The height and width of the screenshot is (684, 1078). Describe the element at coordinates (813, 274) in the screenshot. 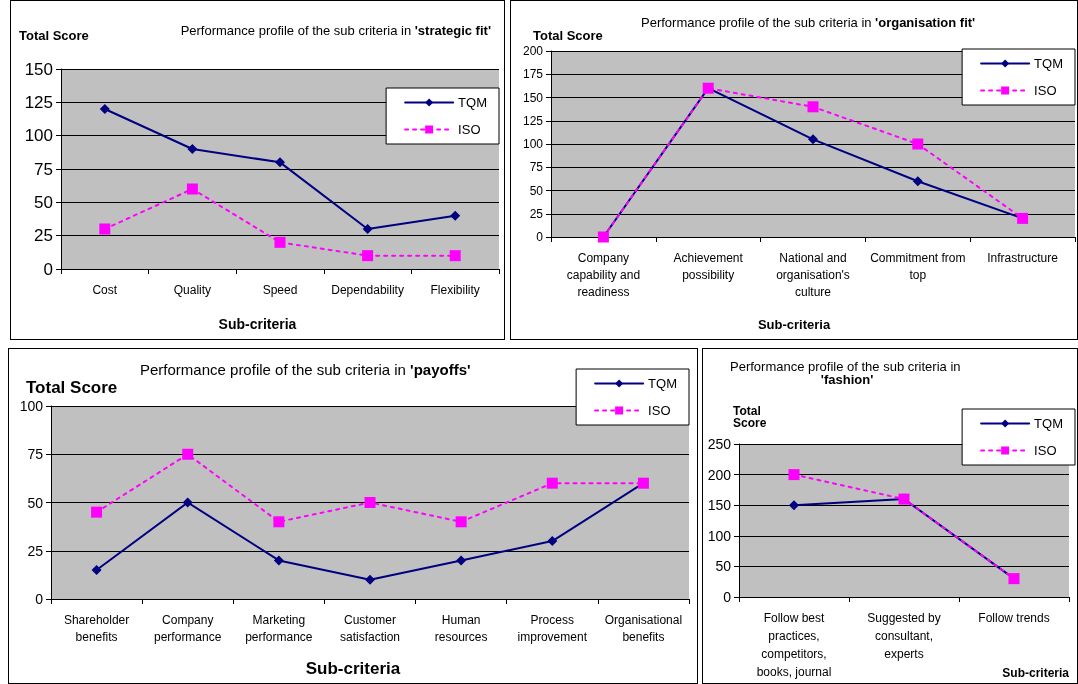

I see `x-tick-label: National and organisation's culture` at that location.